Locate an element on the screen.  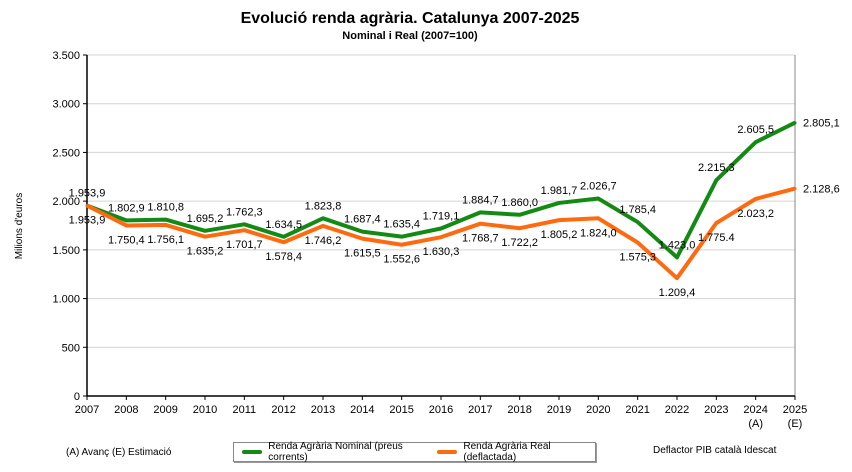
data-label: 1.746,2 is located at coordinates (323, 241).